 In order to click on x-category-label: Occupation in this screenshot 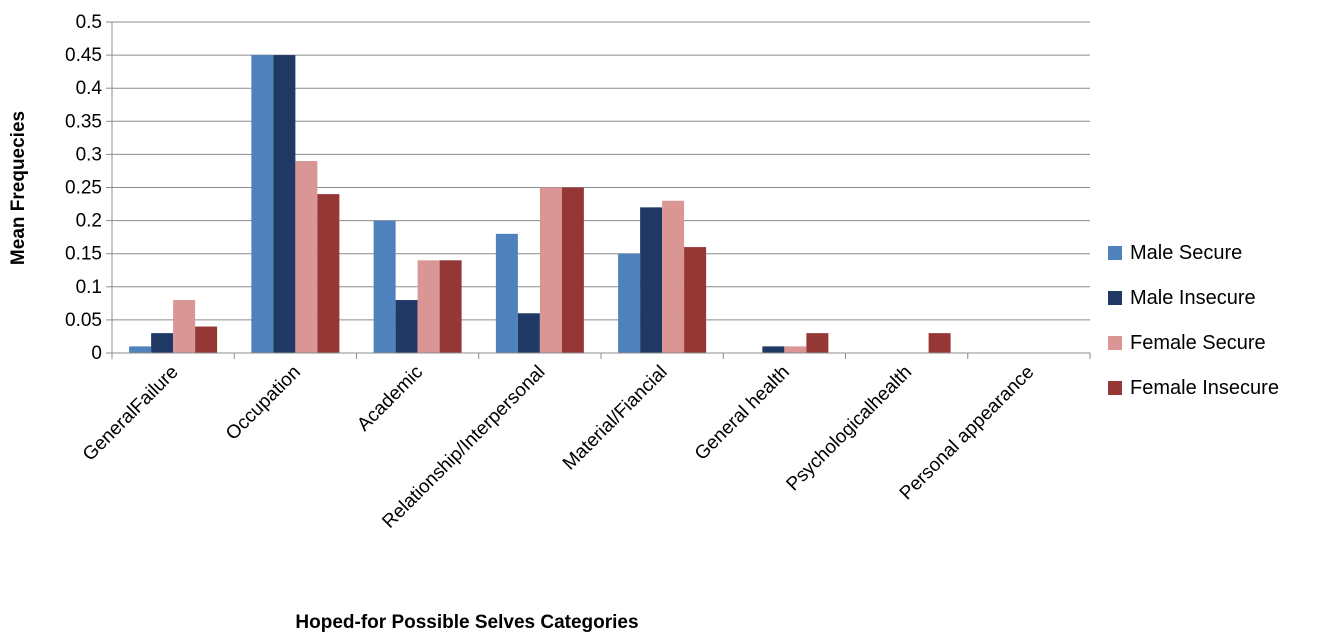, I will do `click(263, 403)`.